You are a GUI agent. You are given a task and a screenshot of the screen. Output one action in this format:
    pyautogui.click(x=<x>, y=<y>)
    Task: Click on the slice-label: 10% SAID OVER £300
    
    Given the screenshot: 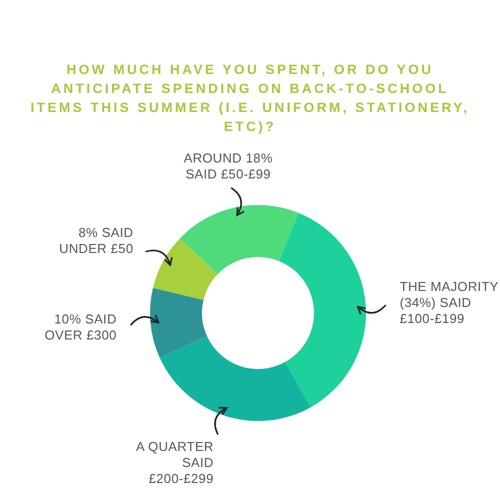 What is the action you would take?
    pyautogui.click(x=80, y=326)
    